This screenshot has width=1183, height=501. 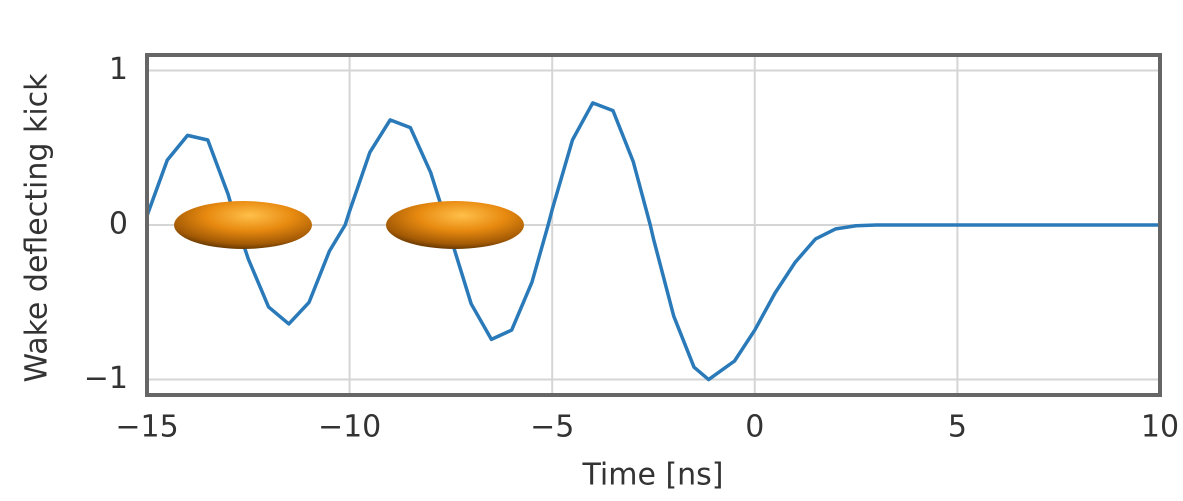 What do you see at coordinates (37, 228) in the screenshot?
I see `y-axis-title: Wake deflecting kick` at bounding box center [37, 228].